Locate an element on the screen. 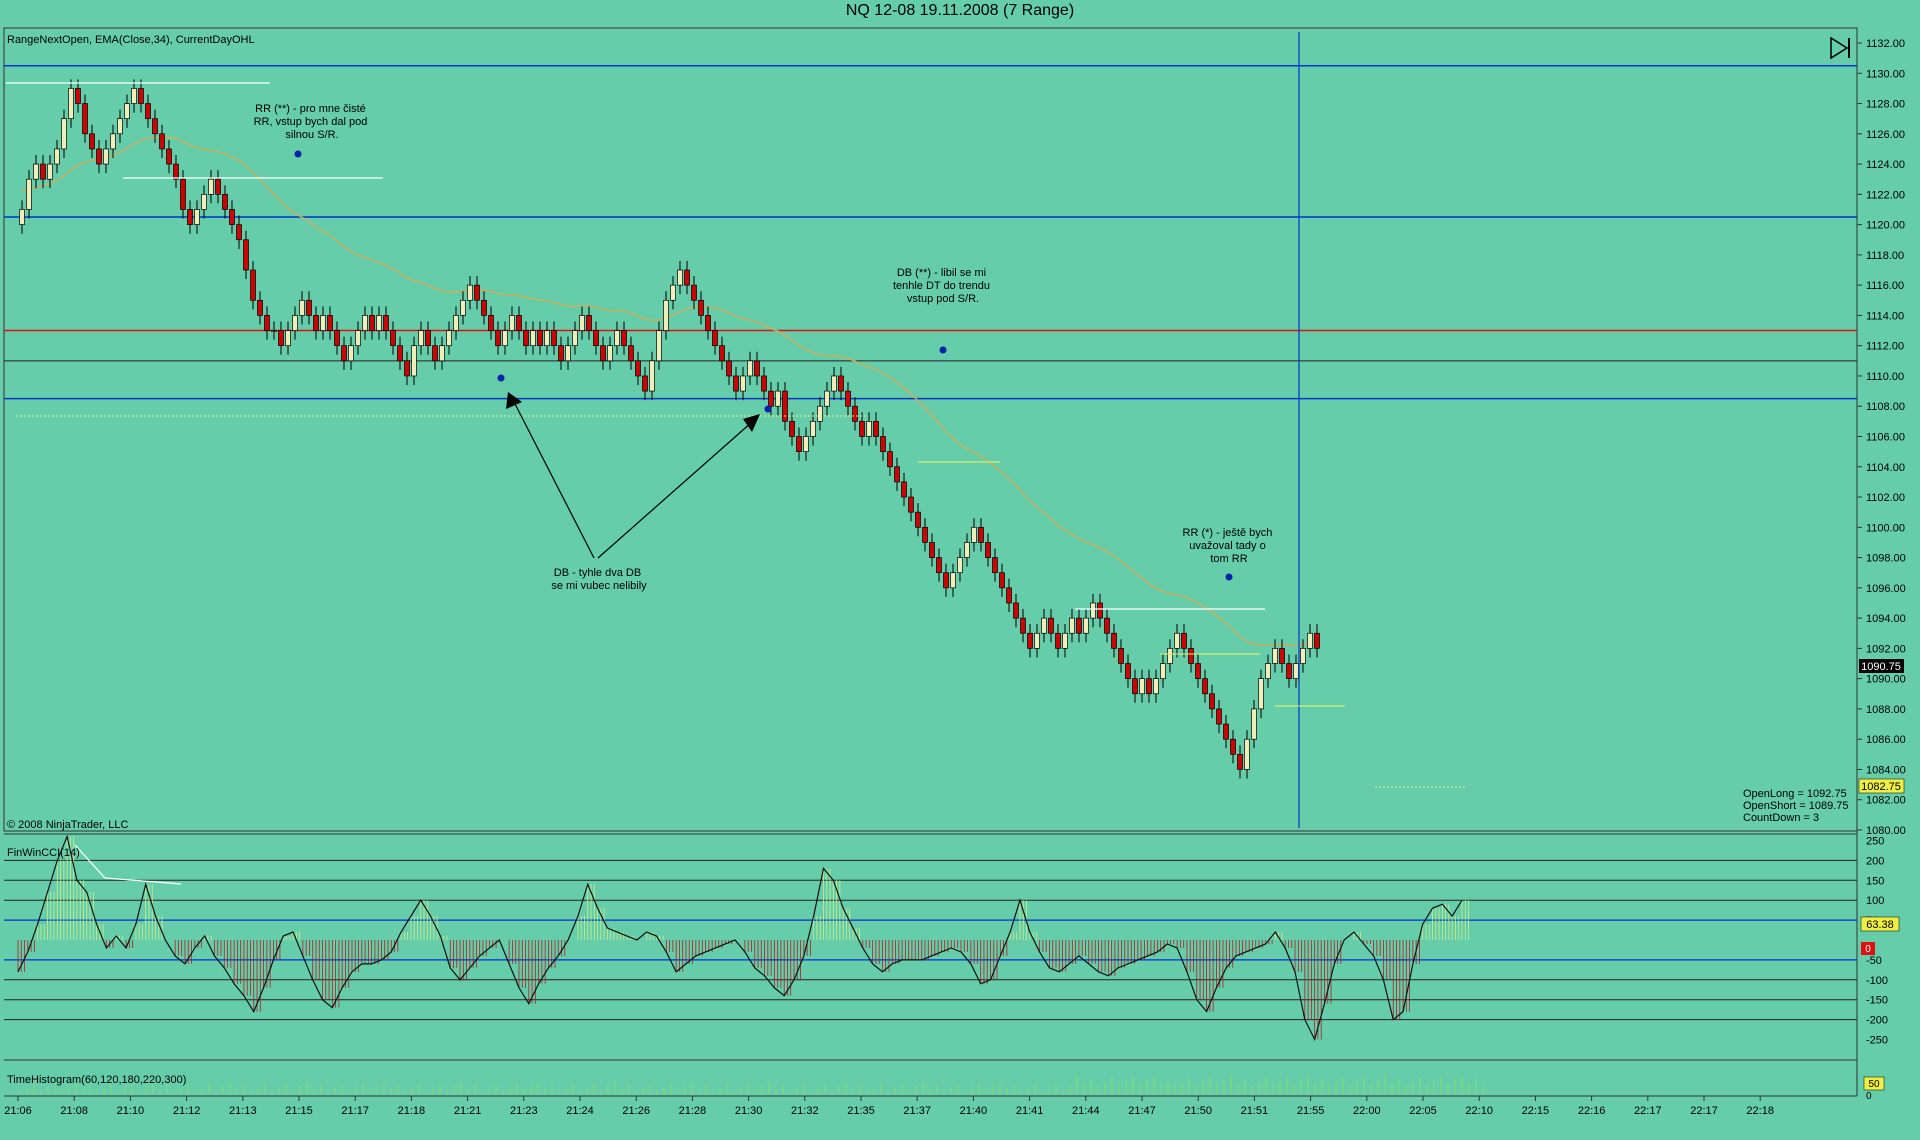 This screenshot has height=1140, width=1920. svg-text: 0 is located at coordinates (1868, 949).